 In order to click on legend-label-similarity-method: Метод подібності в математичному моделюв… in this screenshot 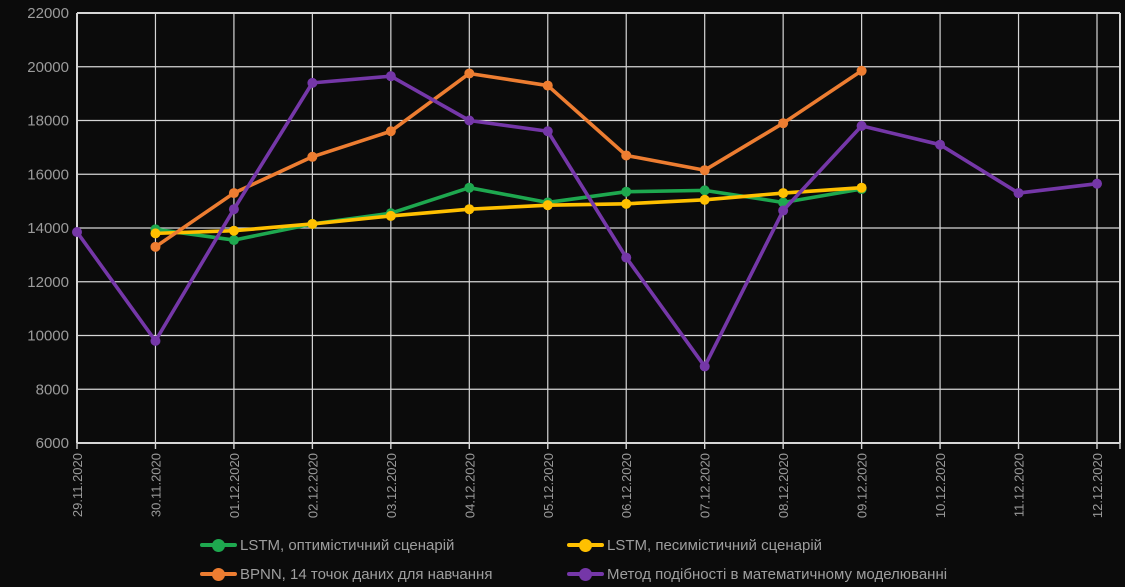, I will do `click(777, 574)`.